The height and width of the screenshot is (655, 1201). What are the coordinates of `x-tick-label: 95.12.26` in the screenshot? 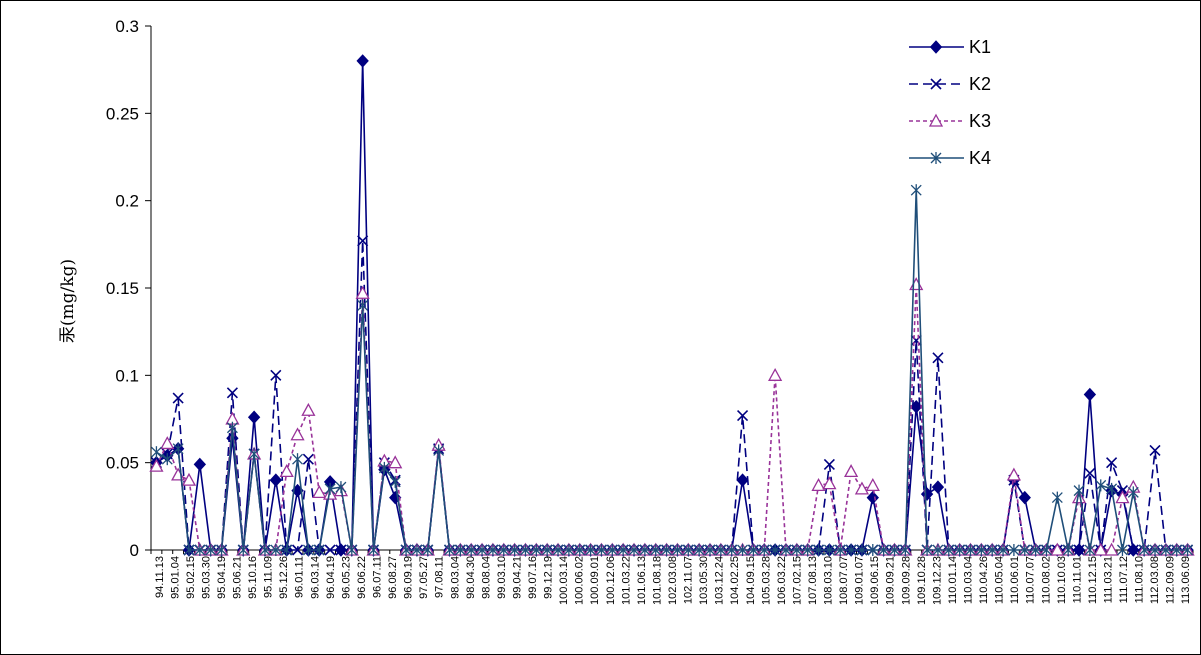 It's located at (284, 577).